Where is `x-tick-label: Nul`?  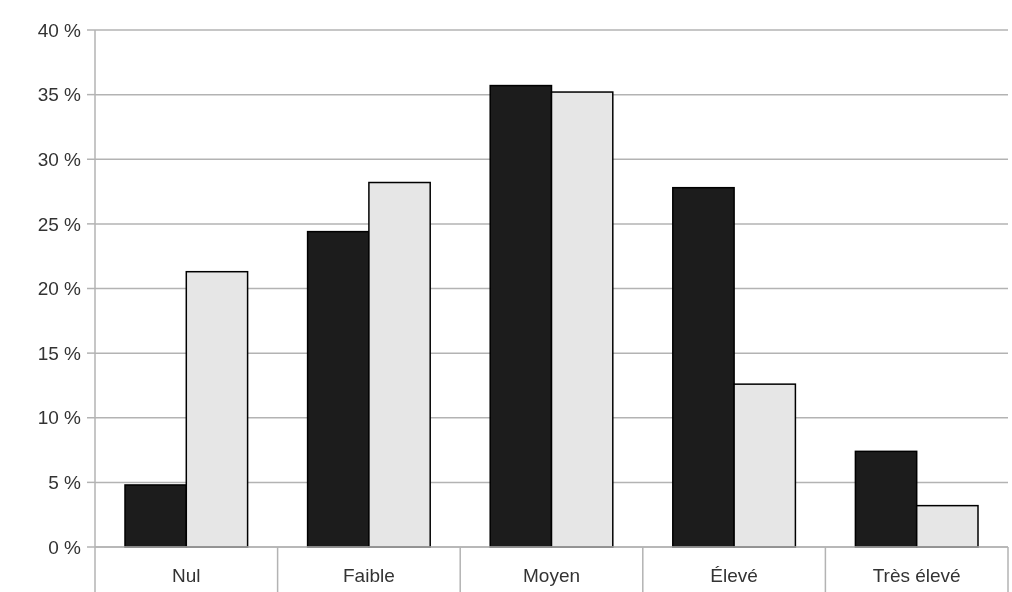 x-tick-label: Nul is located at coordinates (186, 575).